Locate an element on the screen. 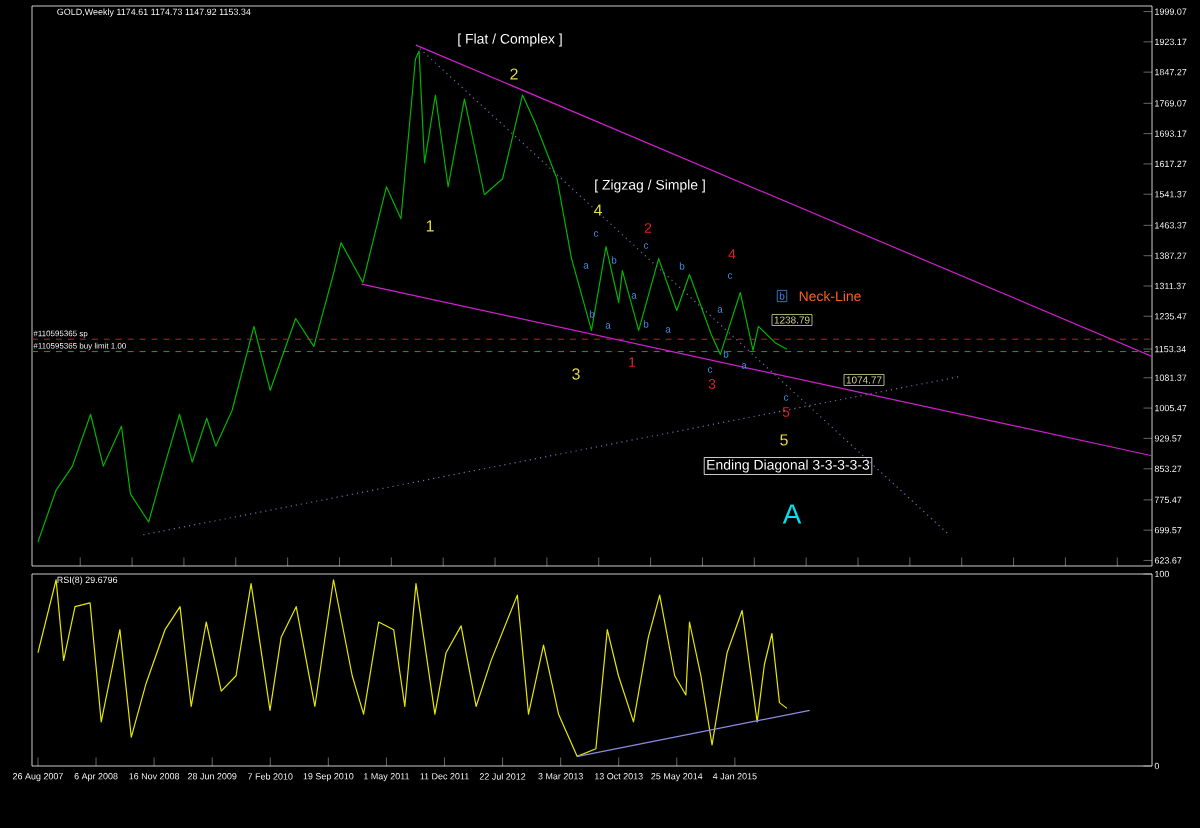 This screenshot has height=828, width=1200. annotation: A is located at coordinates (792, 514).